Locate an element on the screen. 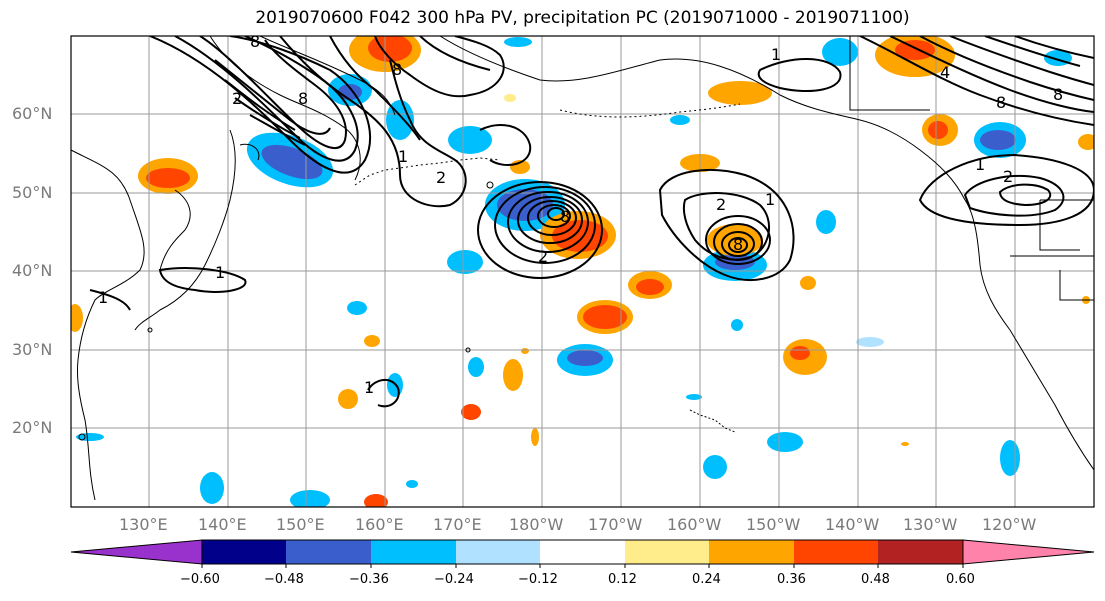 This screenshot has width=1105, height=601. colorbar-tick-label: −0.48 is located at coordinates (284, 579).